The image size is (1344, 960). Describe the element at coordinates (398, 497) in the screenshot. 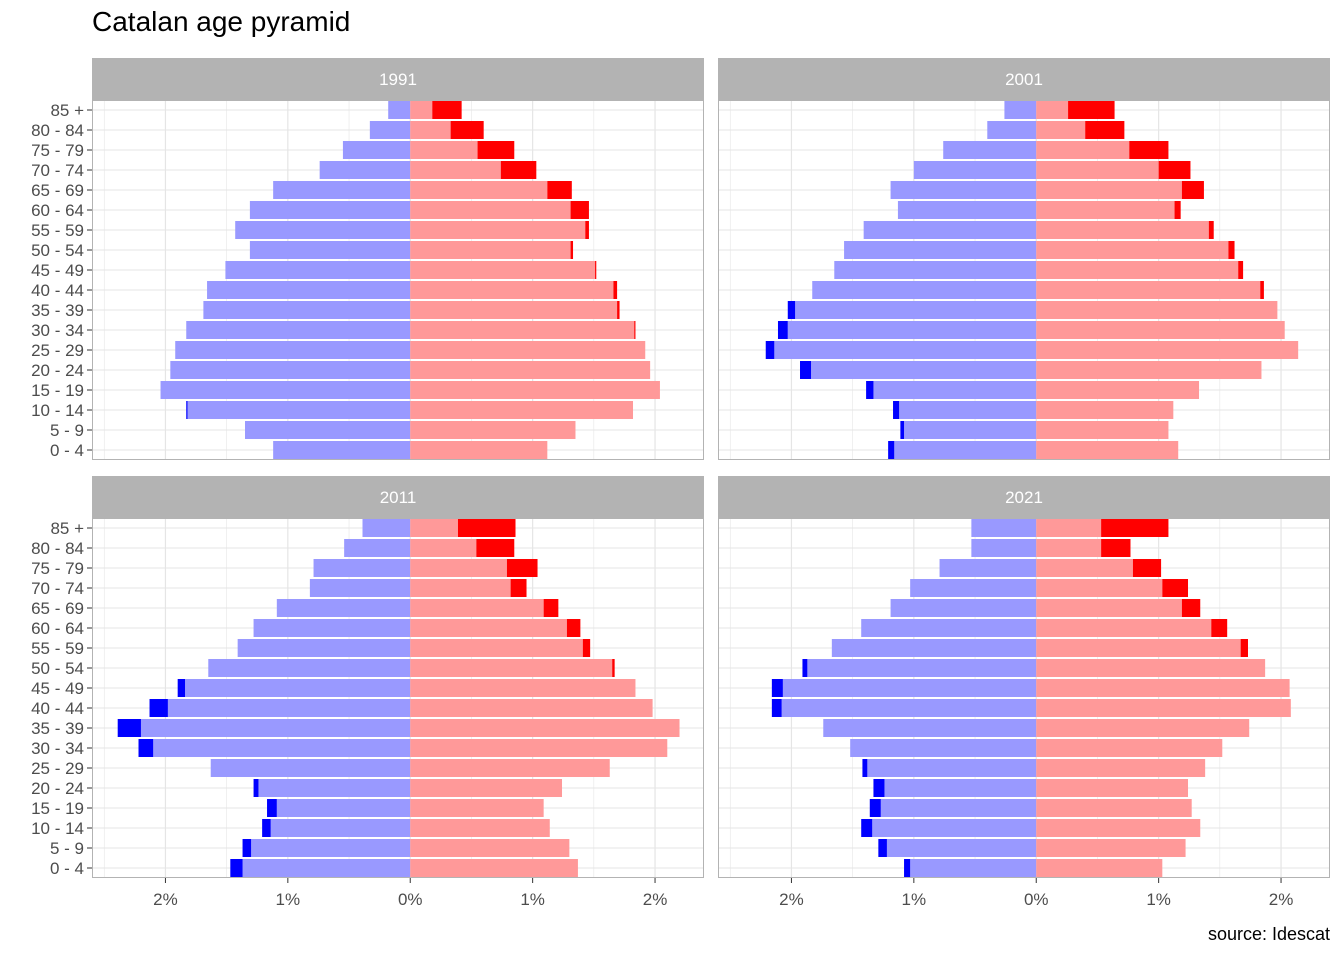

I see `facet-strip-label: 2011` at that location.